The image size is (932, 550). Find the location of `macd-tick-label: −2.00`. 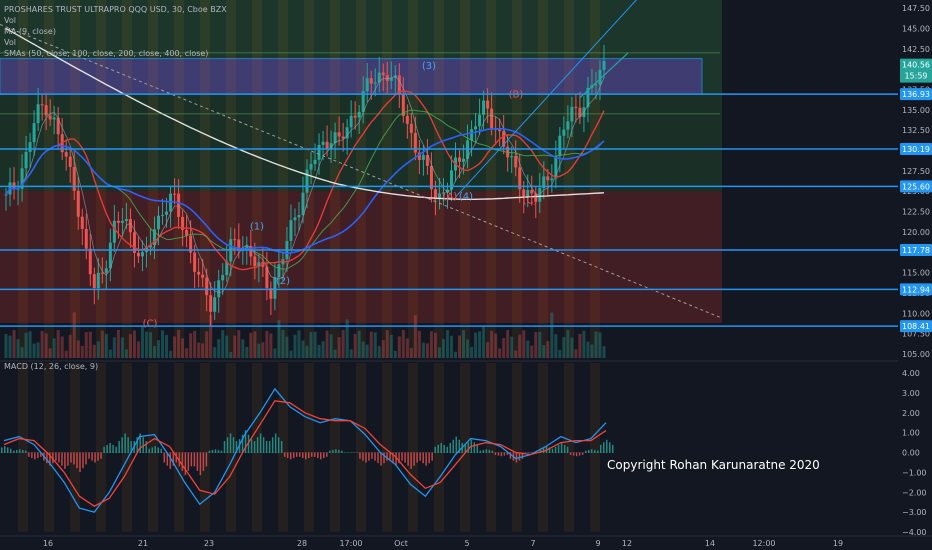

macd-tick-label: −2.00 is located at coordinates (914, 492).